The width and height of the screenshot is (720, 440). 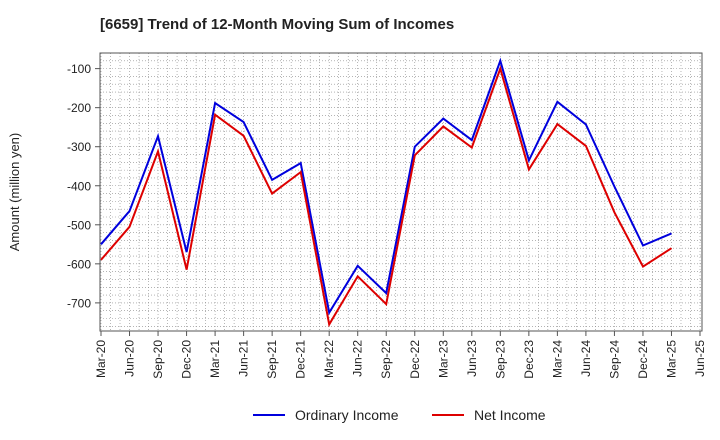 I want to click on x-tick-label: Jun-23, so click(x=472, y=358).